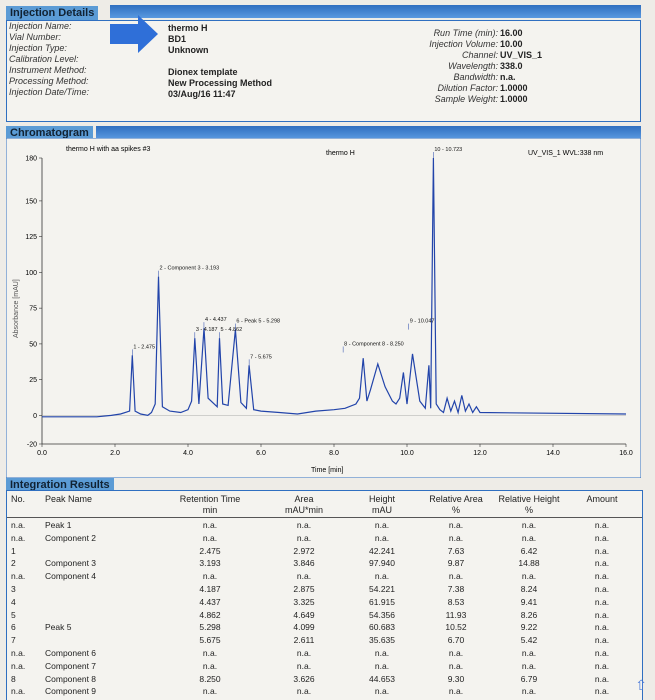 This screenshot has height=700, width=655. I want to click on injection-right-value-4: n.a., so click(508, 77).